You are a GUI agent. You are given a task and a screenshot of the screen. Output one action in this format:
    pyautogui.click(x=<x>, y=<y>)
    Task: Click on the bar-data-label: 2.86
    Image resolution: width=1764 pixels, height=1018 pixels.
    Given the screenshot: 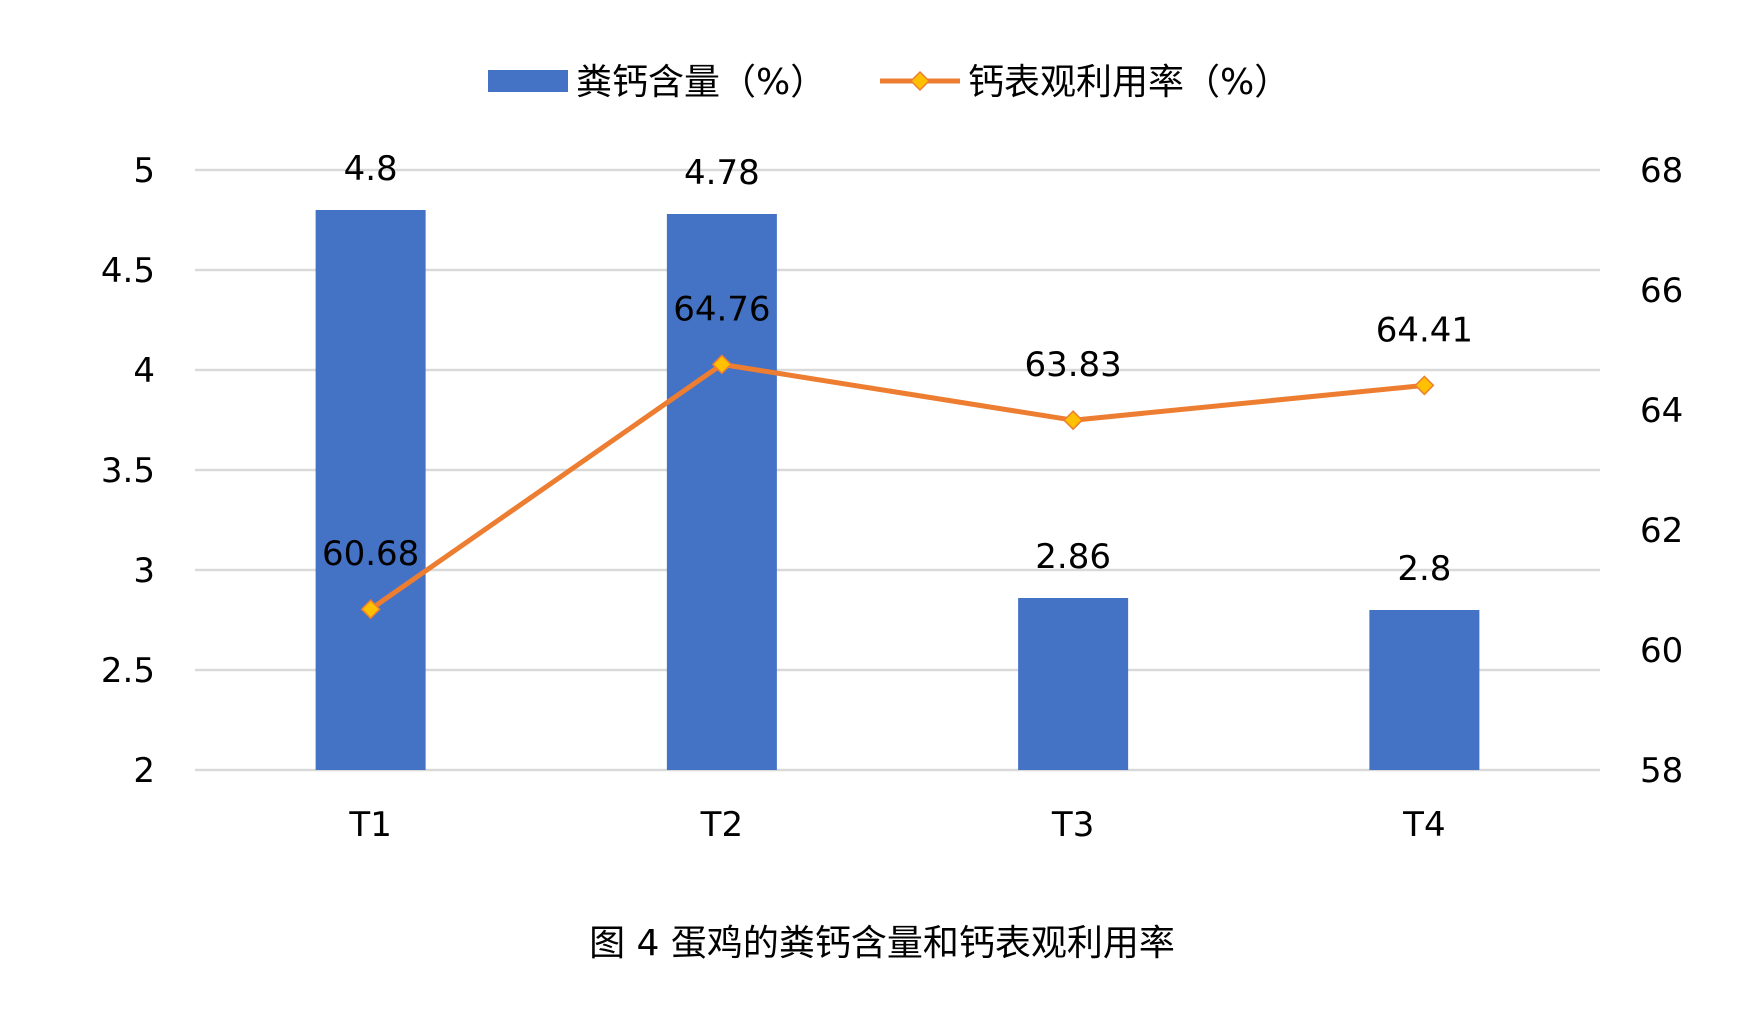 What is the action you would take?
    pyautogui.click(x=1073, y=557)
    